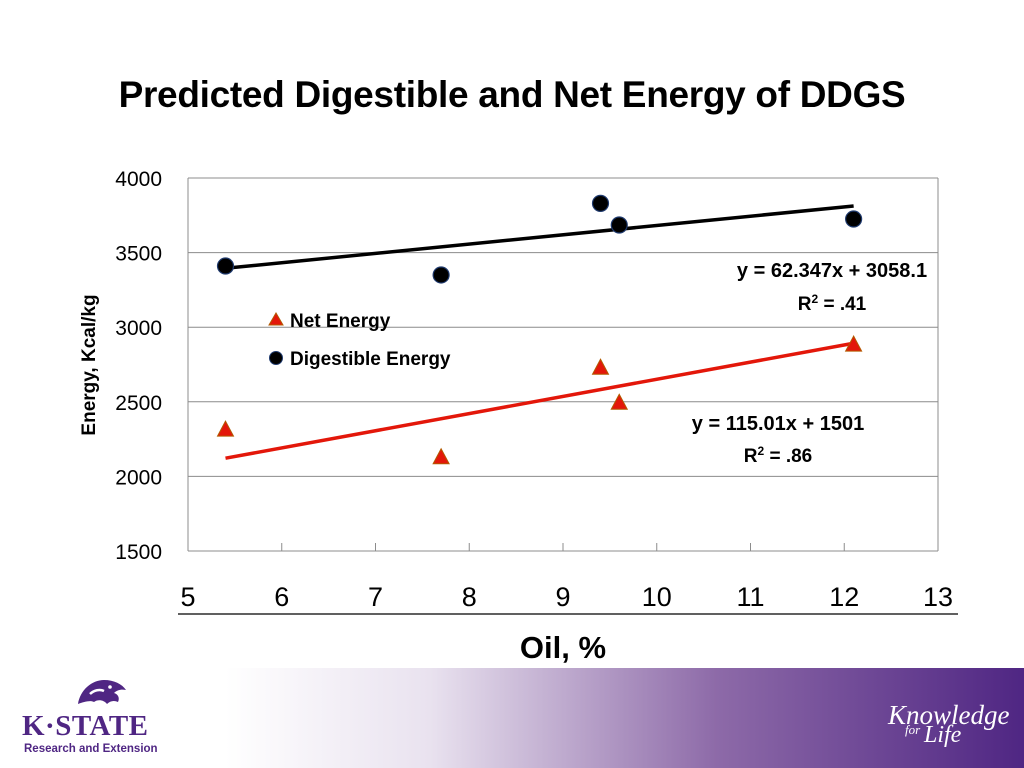 This screenshot has height=768, width=1024. What do you see at coordinates (281, 597) in the screenshot?
I see `x-tick-label-6: 6` at bounding box center [281, 597].